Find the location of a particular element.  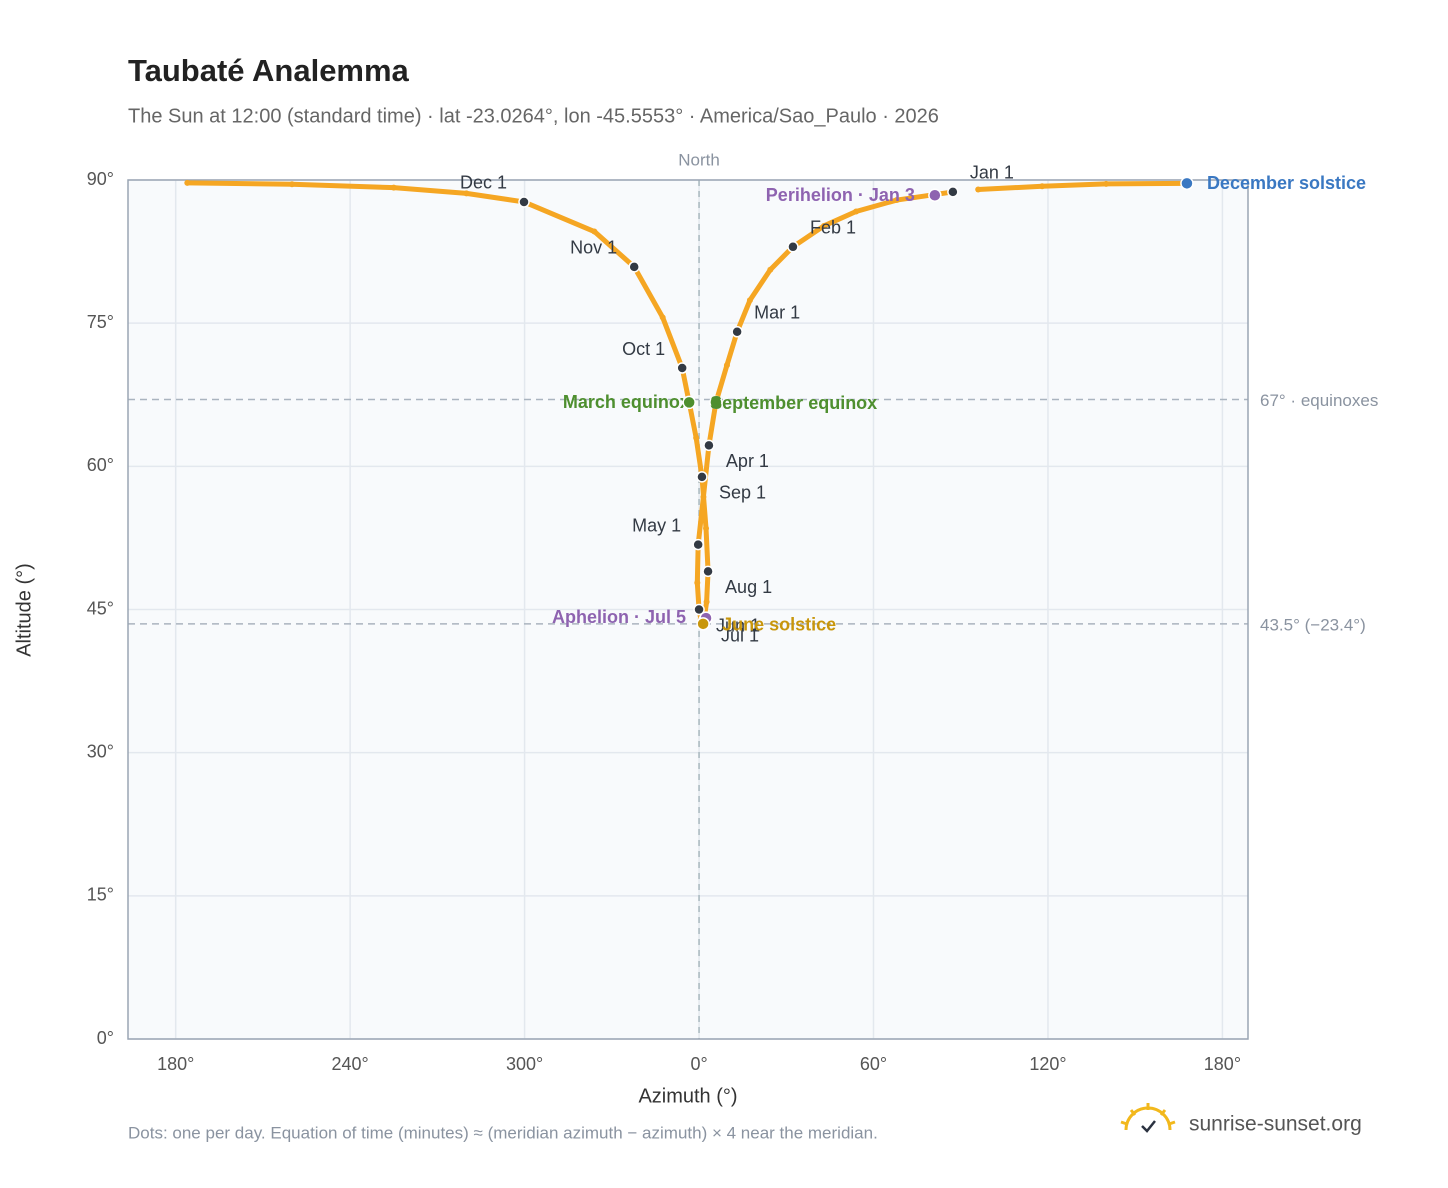

month-label: Jul 1 is located at coordinates (740, 636).